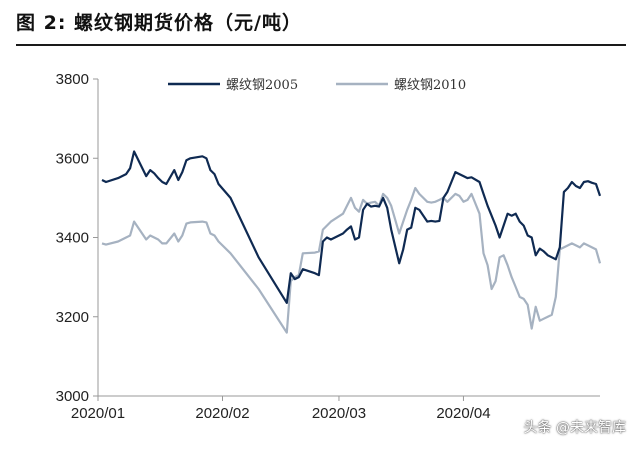 The width and height of the screenshot is (640, 451). Describe the element at coordinates (574, 428) in the screenshot. I see `watermark-text: 头条 @未来智库` at that location.